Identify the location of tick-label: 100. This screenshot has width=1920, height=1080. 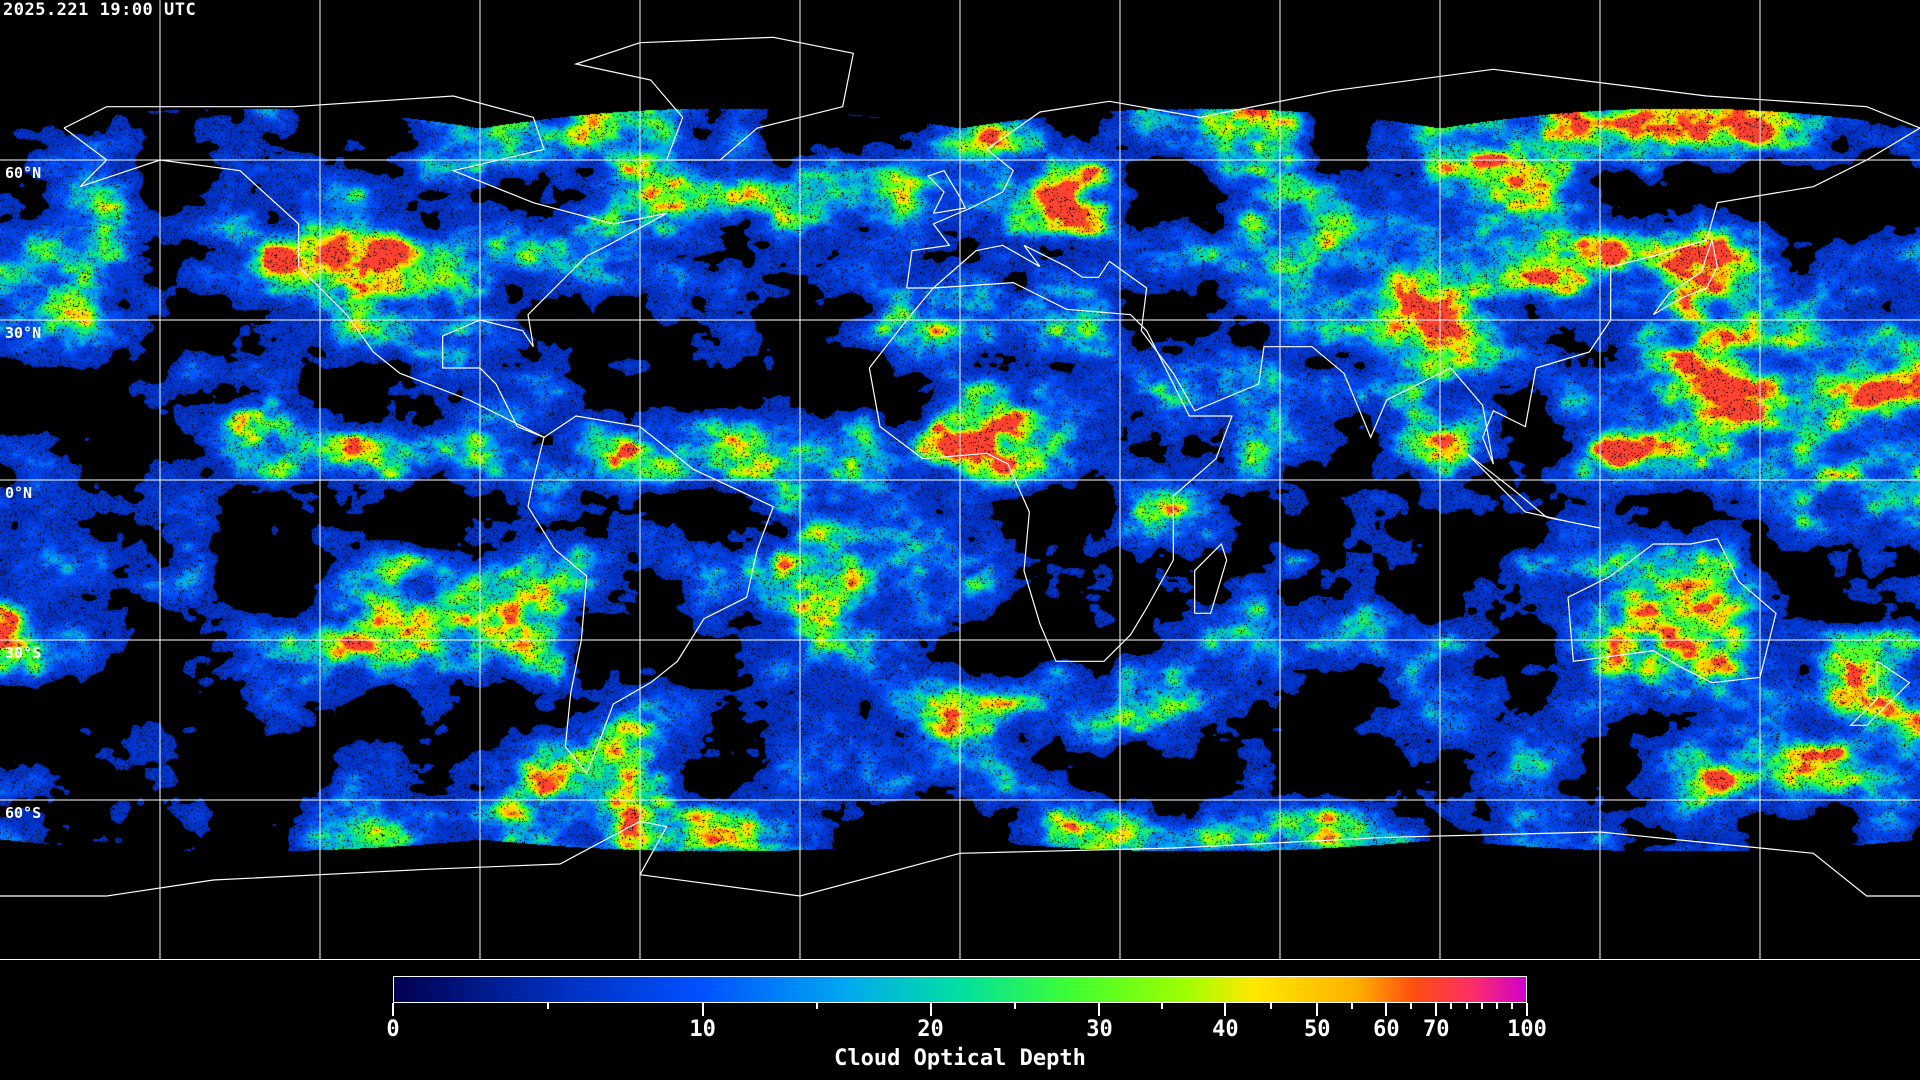
(1527, 1029).